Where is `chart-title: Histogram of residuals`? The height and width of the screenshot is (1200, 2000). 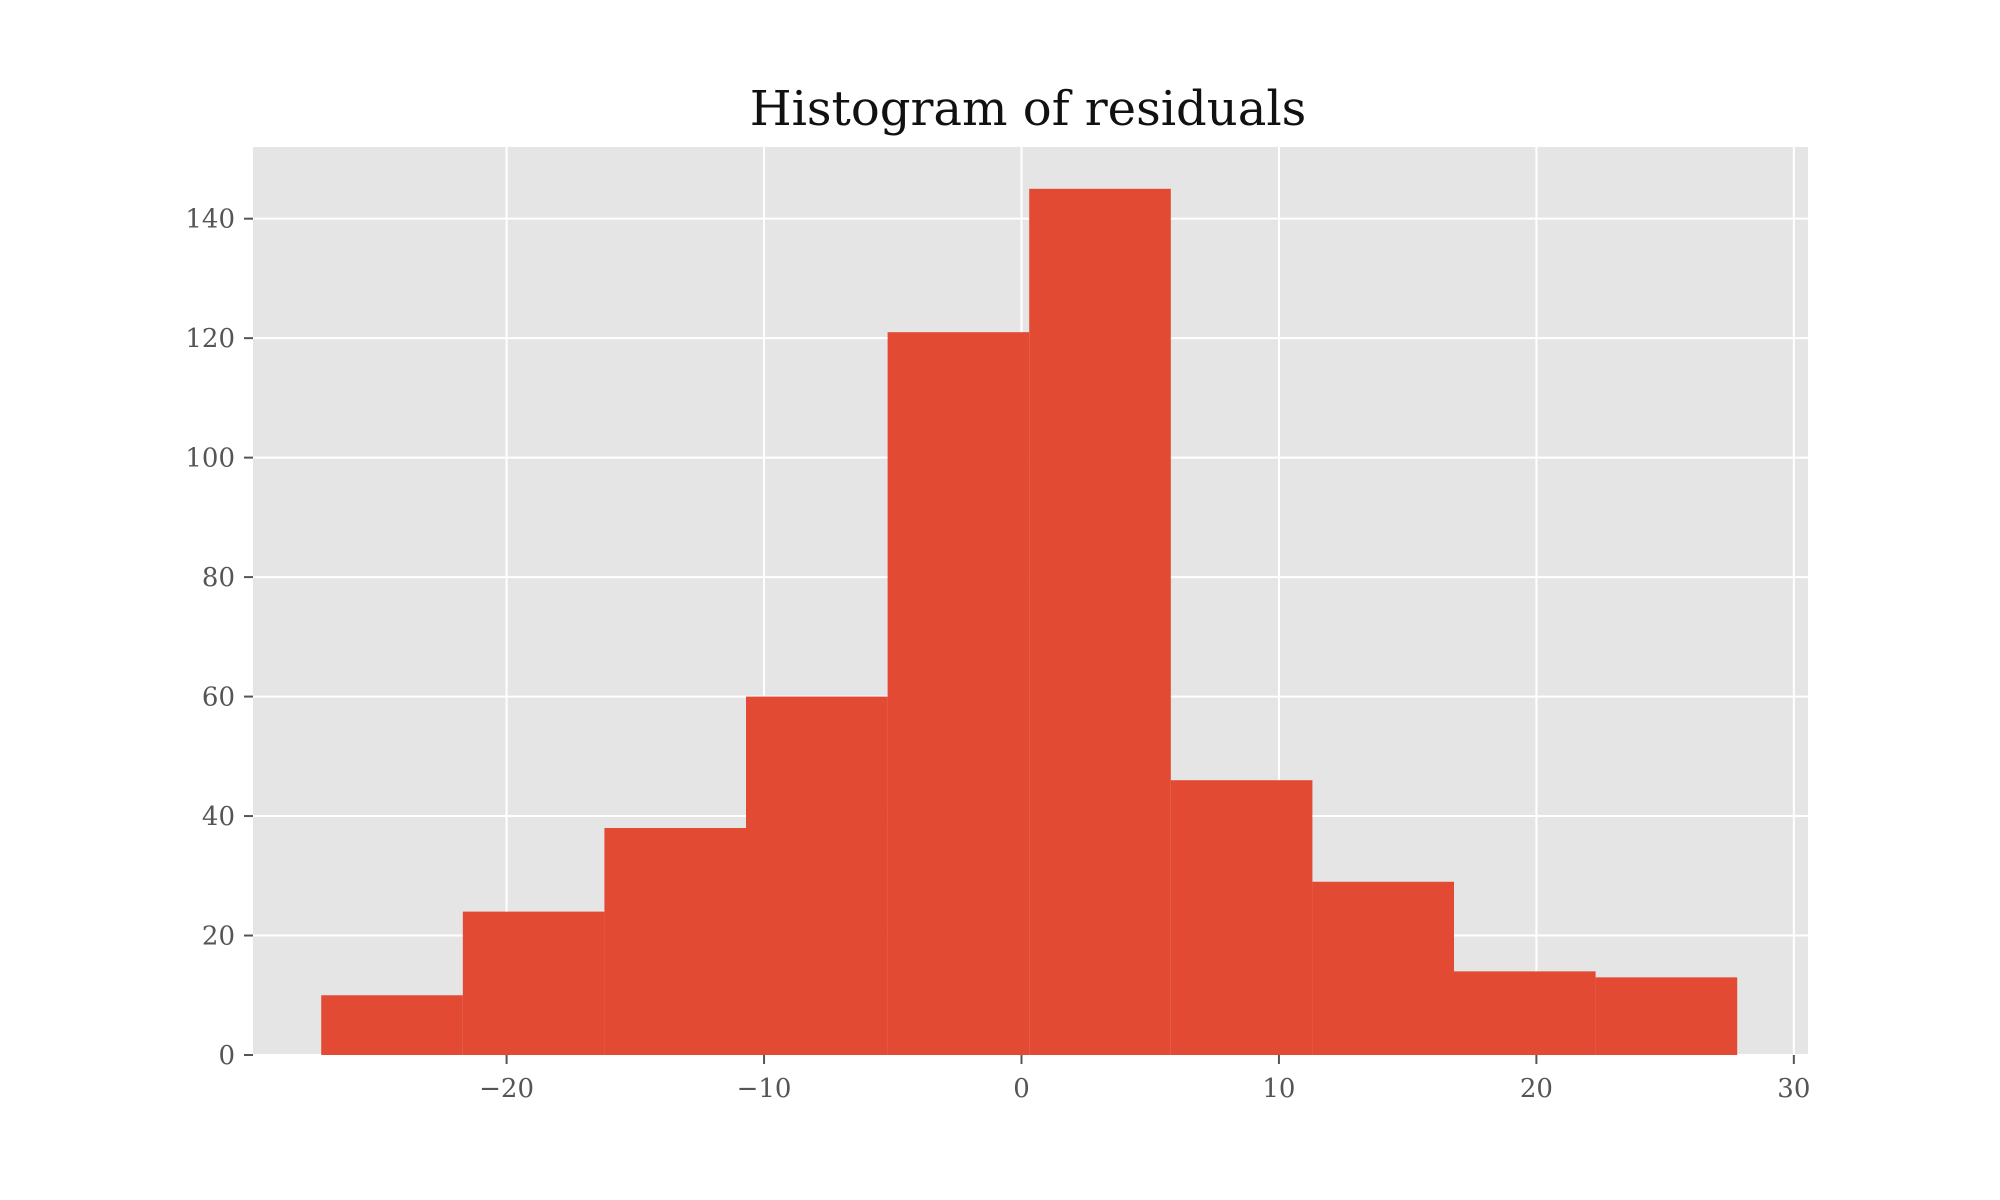 chart-title: Histogram of residuals is located at coordinates (1028, 109).